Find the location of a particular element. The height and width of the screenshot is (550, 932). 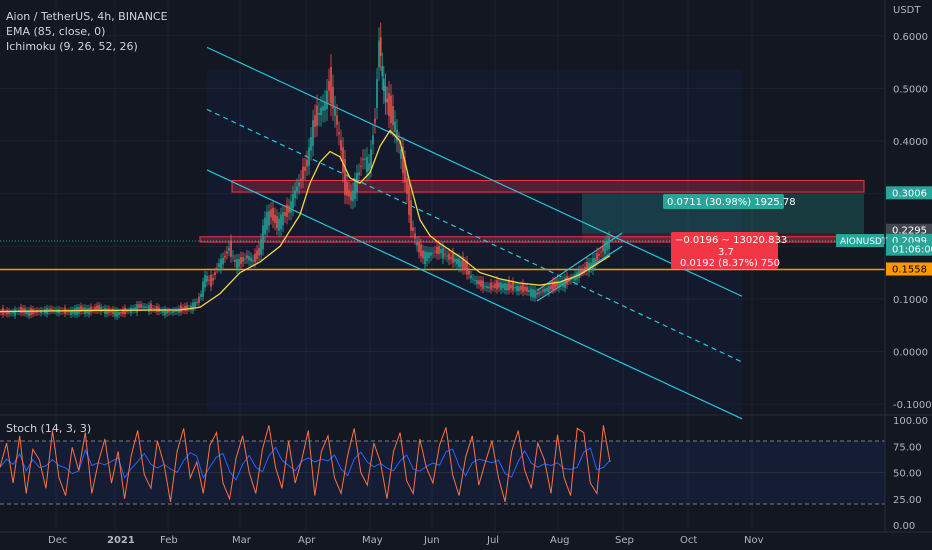

profit-label-bg is located at coordinates (723, 201).